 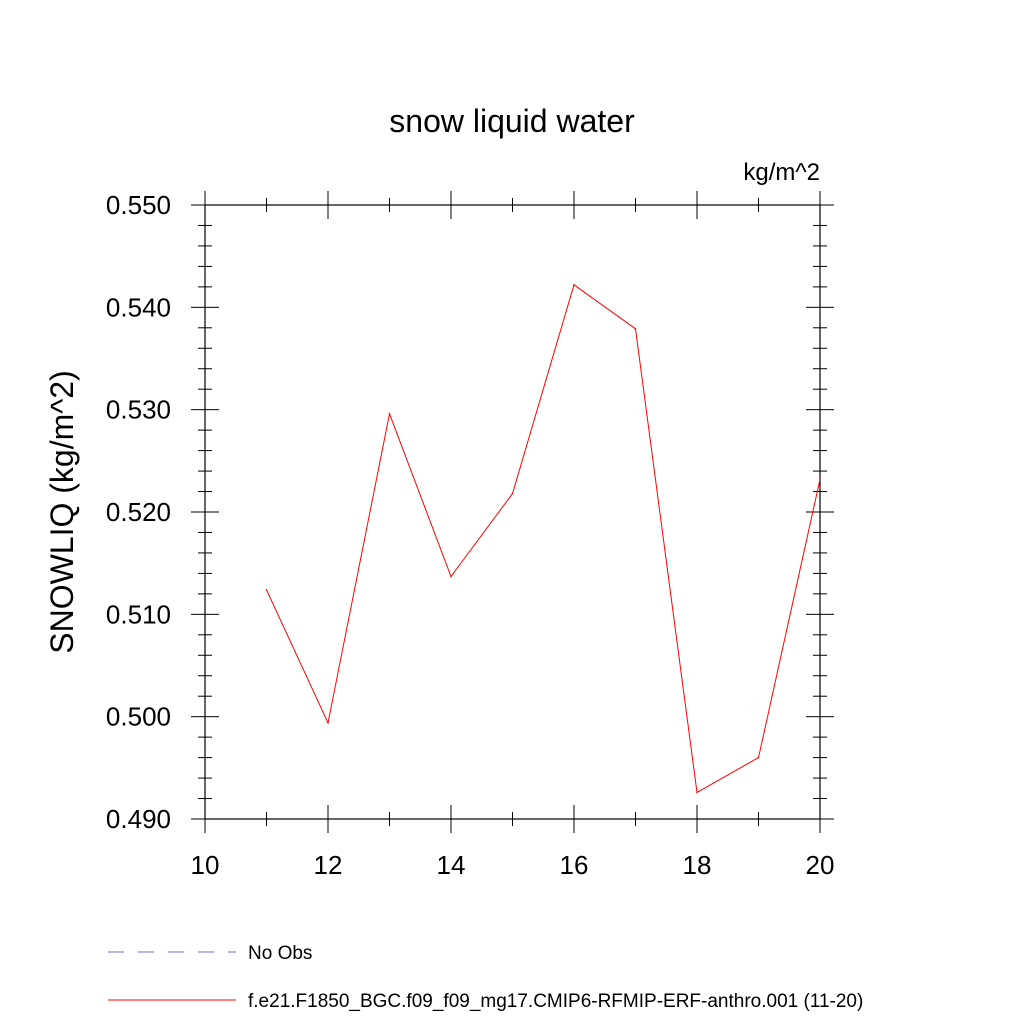 I want to click on x-tick-label: 12, so click(x=328, y=865).